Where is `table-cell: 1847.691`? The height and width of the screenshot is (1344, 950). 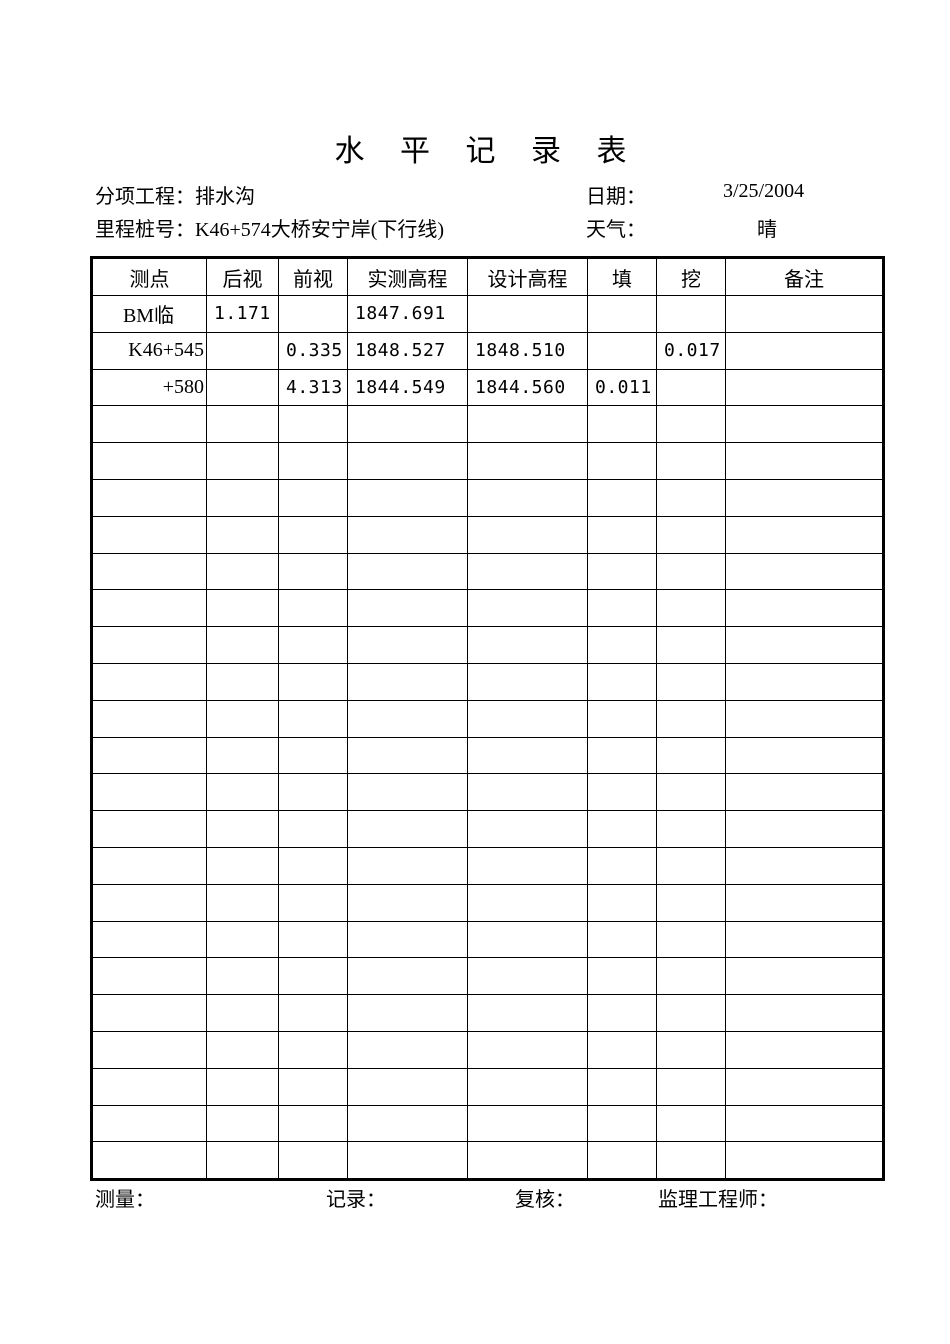
table-cell: 1847.691 is located at coordinates (407, 314).